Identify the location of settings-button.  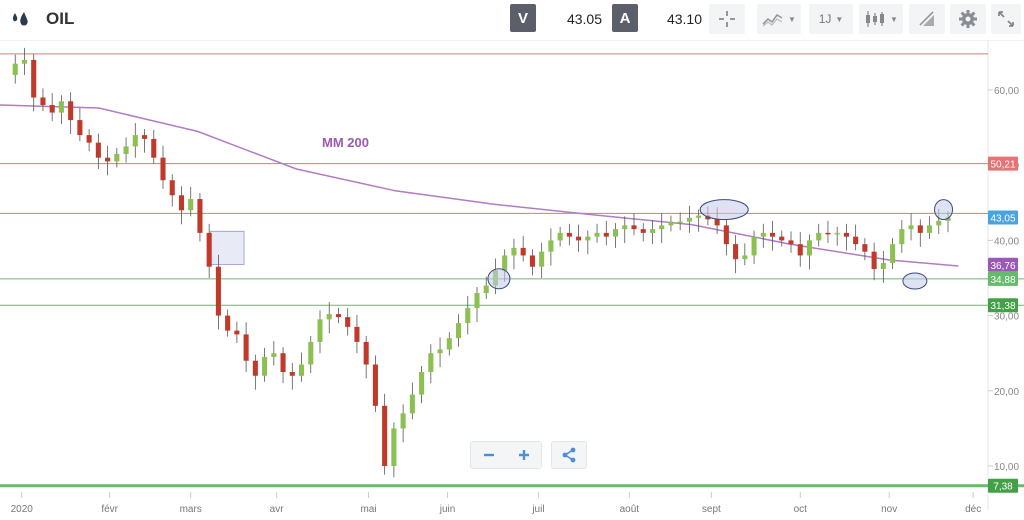
(968, 19).